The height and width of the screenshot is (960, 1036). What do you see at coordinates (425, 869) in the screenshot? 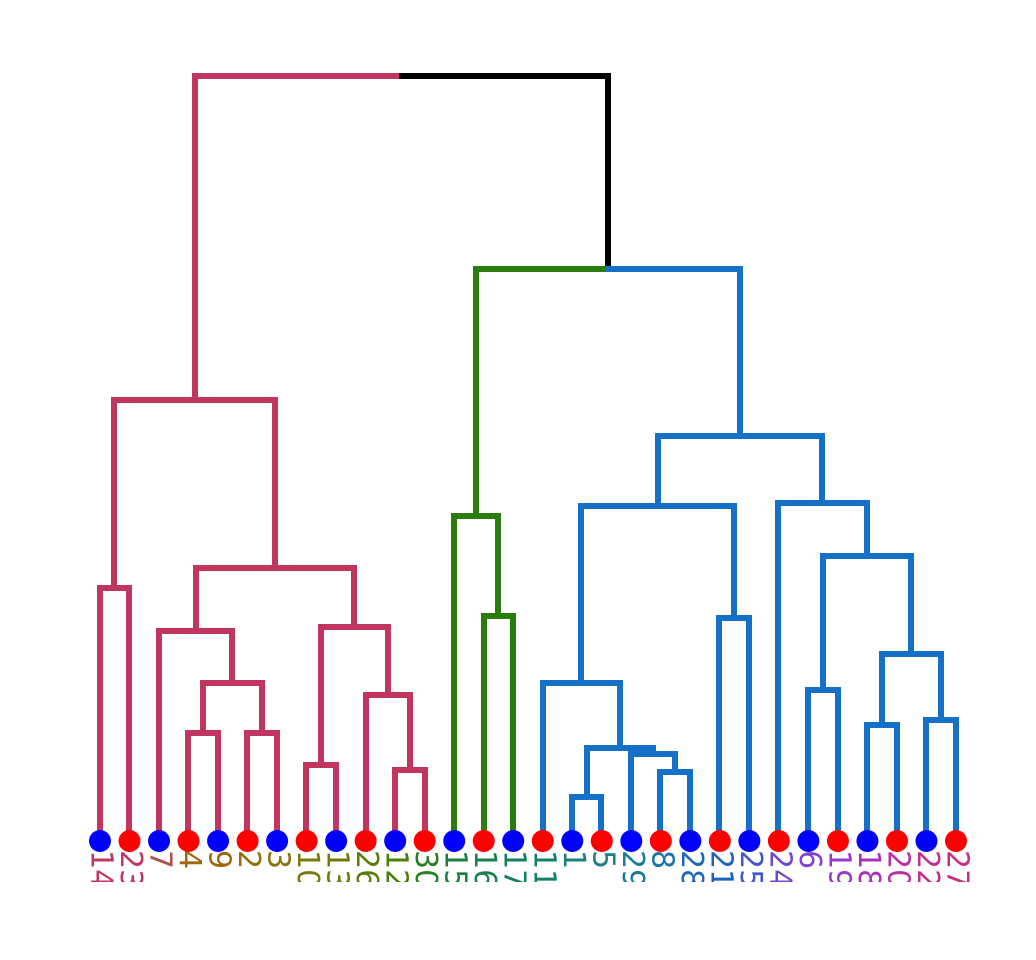
I see `leaf-label: 30` at bounding box center [425, 869].